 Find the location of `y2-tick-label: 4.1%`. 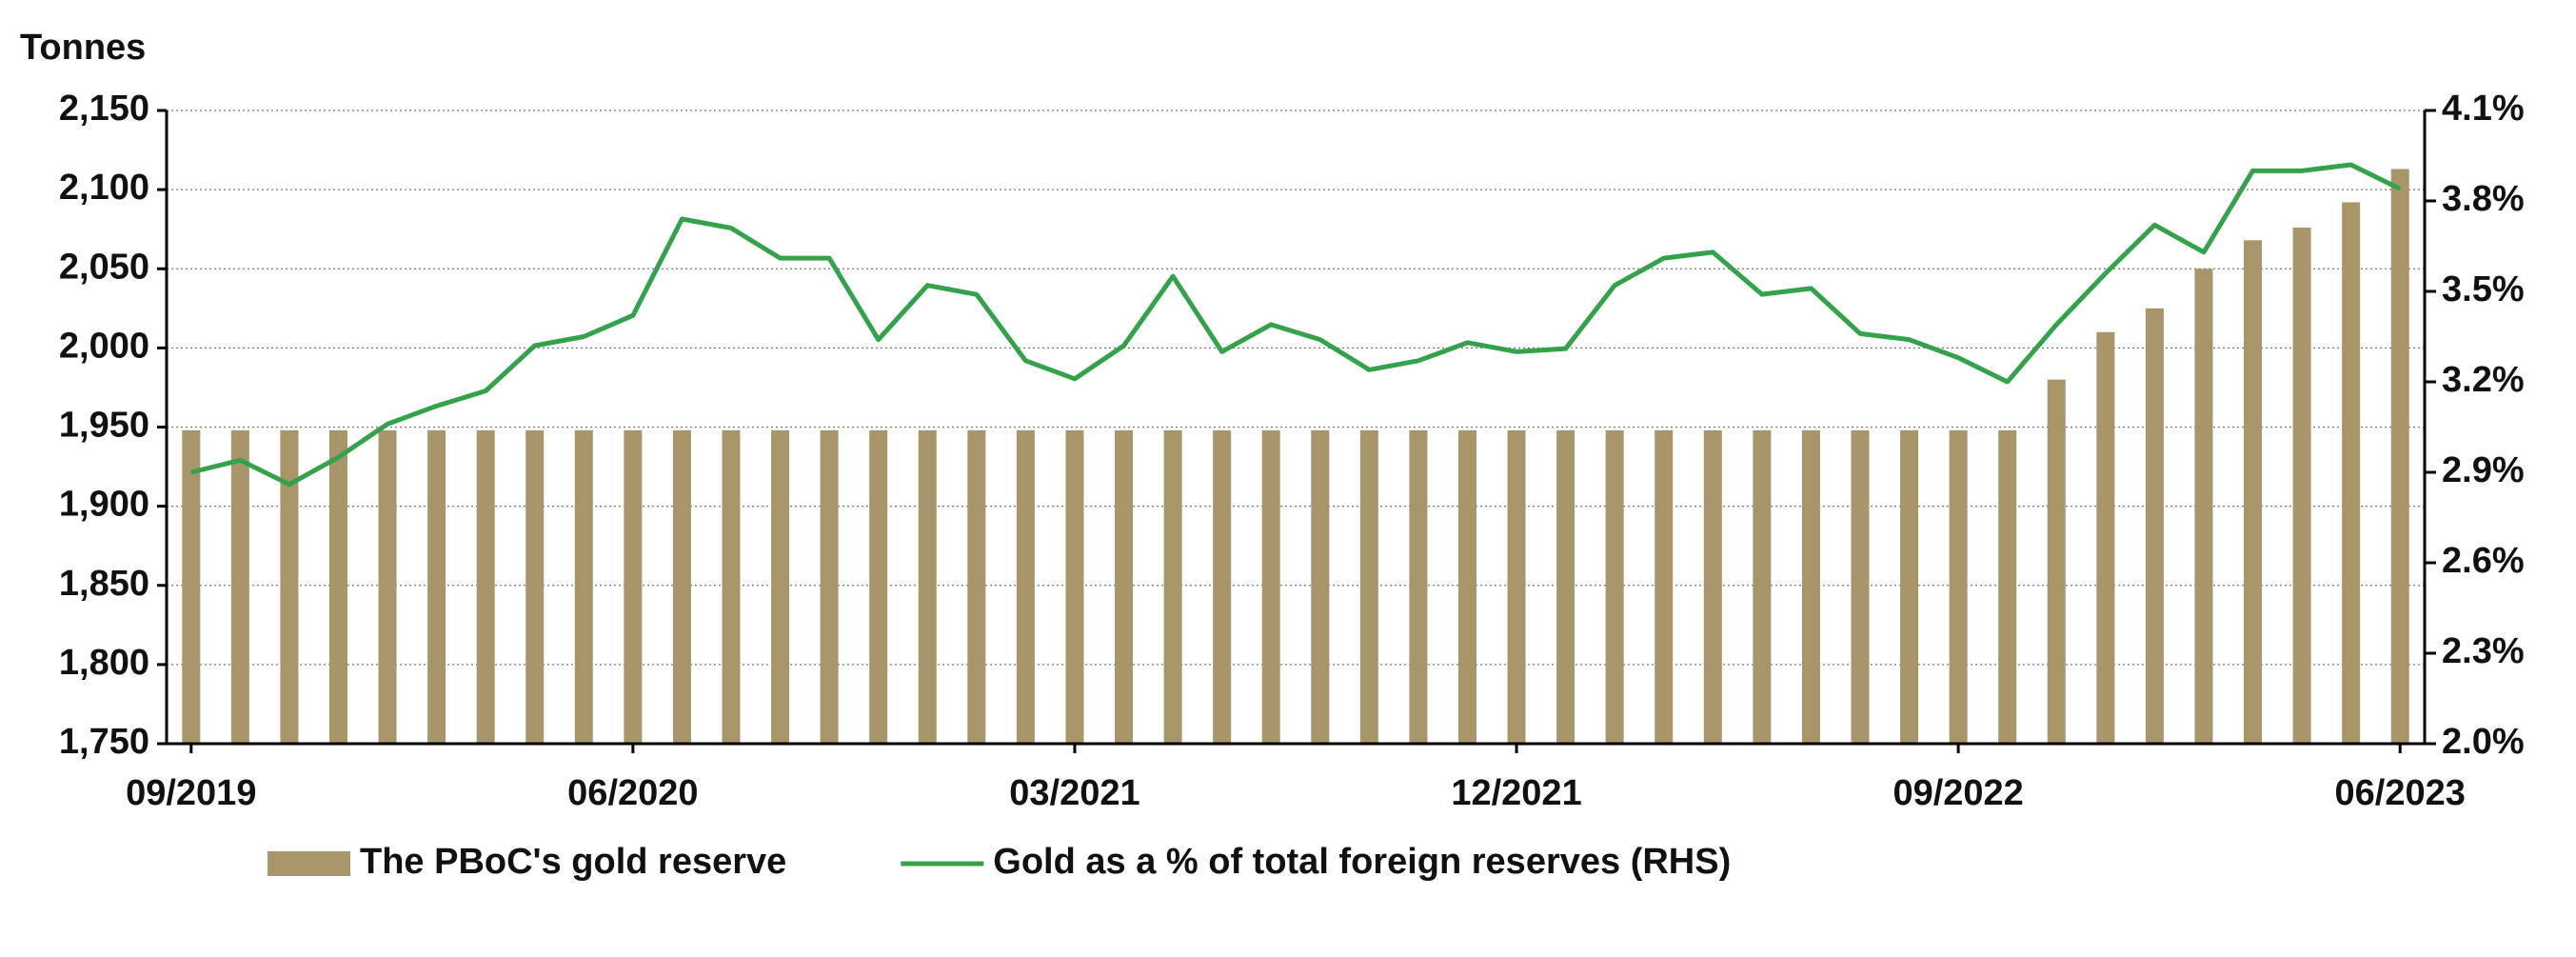

y2-tick-label: 4.1% is located at coordinates (2483, 109).